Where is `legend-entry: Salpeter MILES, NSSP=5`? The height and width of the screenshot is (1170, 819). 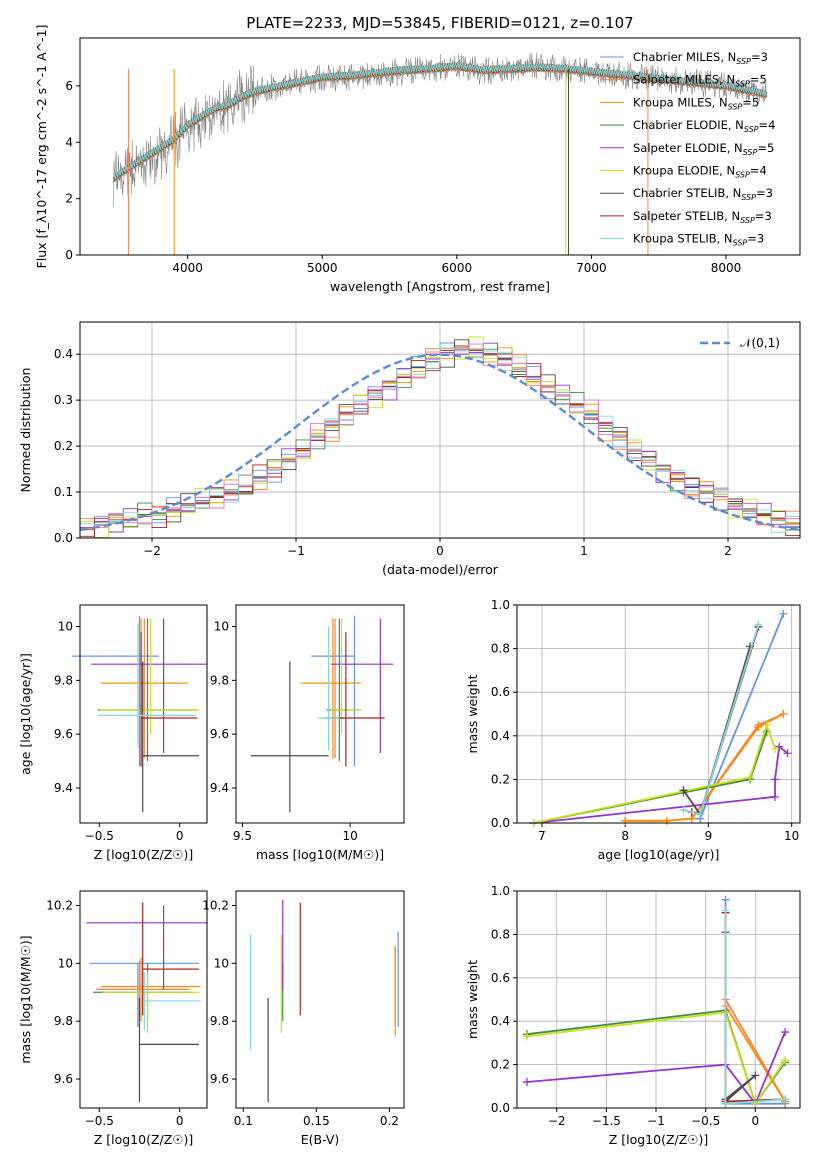 legend-entry: Salpeter MILES, NSSP=5 is located at coordinates (700, 81).